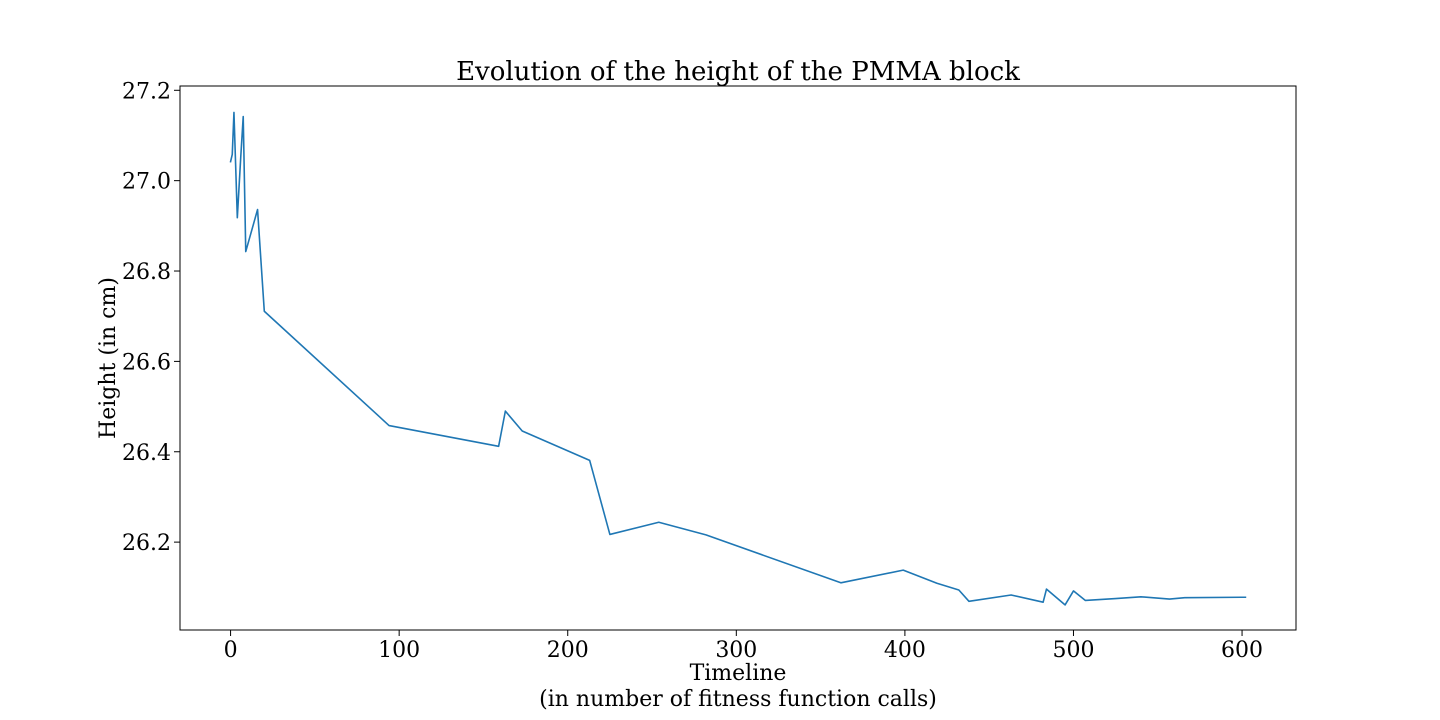 The width and height of the screenshot is (1440, 720). Describe the element at coordinates (146, 362) in the screenshot. I see `y-tick-label: 26.6` at that location.